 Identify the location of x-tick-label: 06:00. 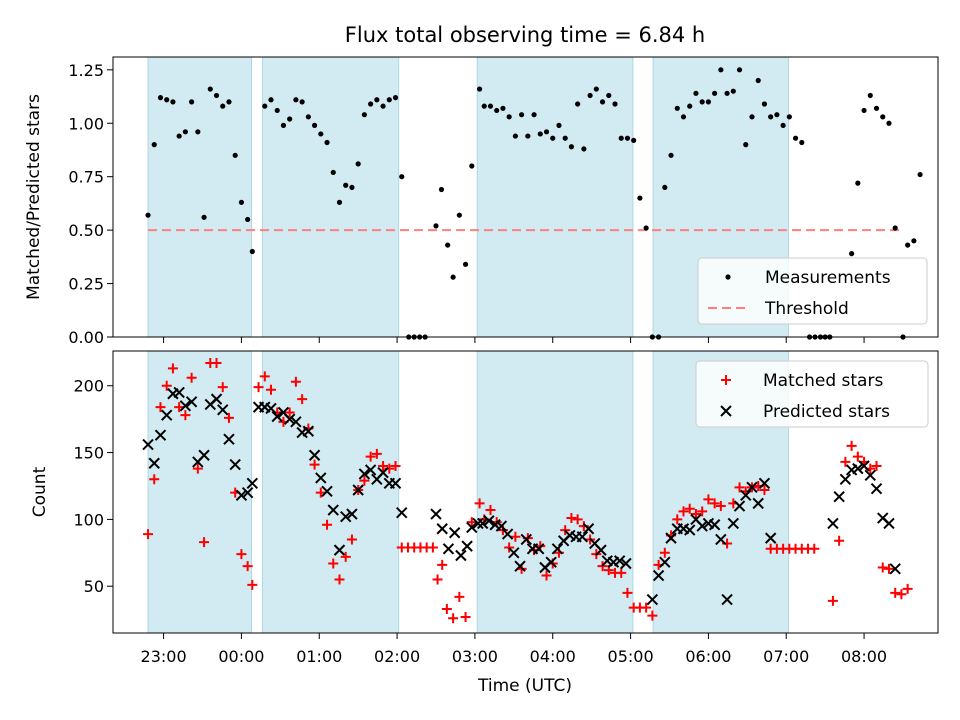
(708, 656).